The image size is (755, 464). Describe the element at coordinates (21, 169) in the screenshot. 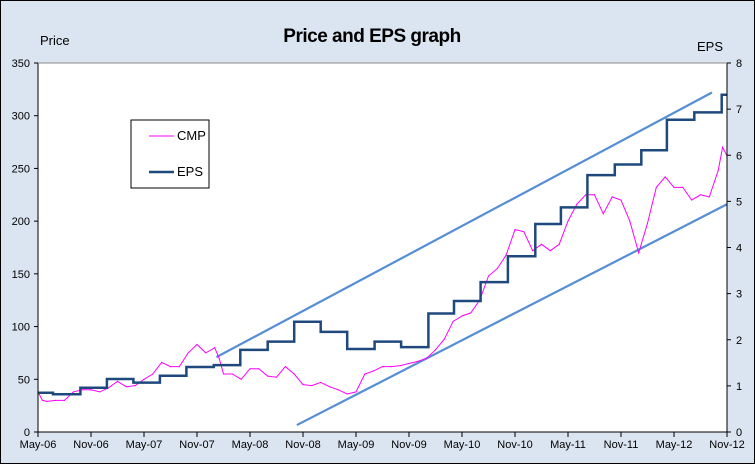

I see `y-tick-label: 250` at that location.